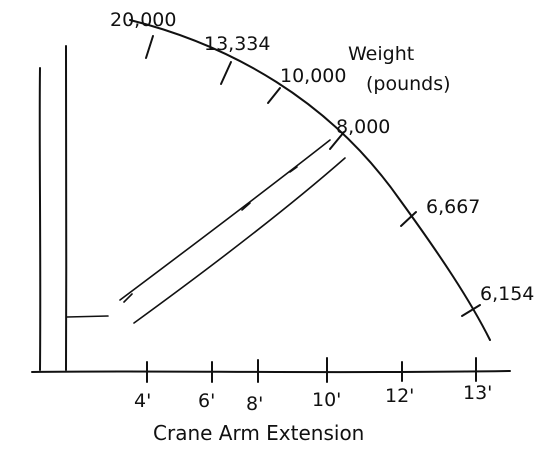 The image size is (552, 464). I want to click on x-tick-label-4: 4', so click(142, 401).